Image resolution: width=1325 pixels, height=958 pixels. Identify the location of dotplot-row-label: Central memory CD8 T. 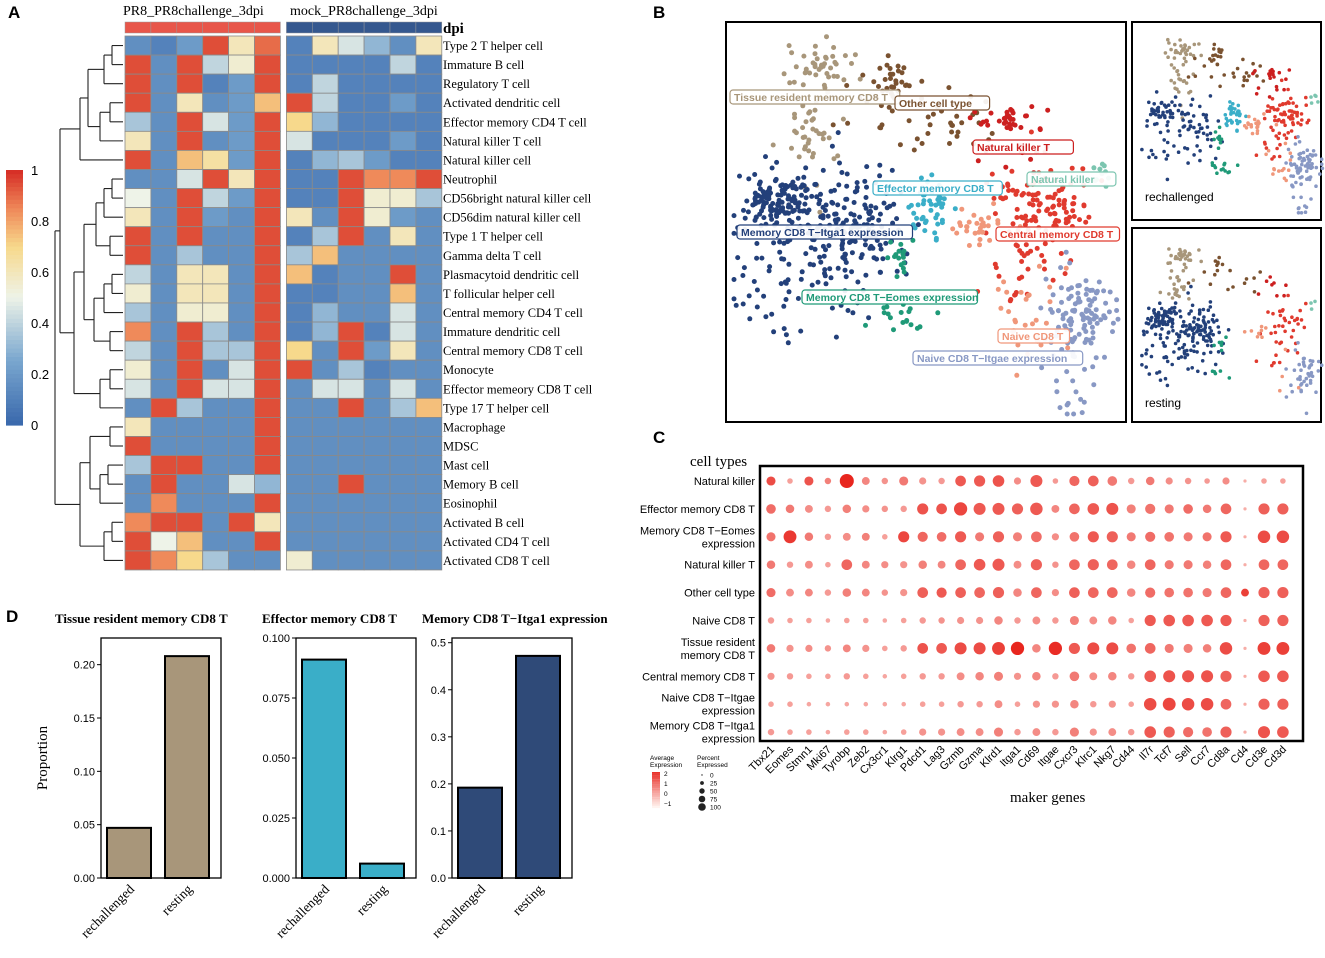
(698, 677).